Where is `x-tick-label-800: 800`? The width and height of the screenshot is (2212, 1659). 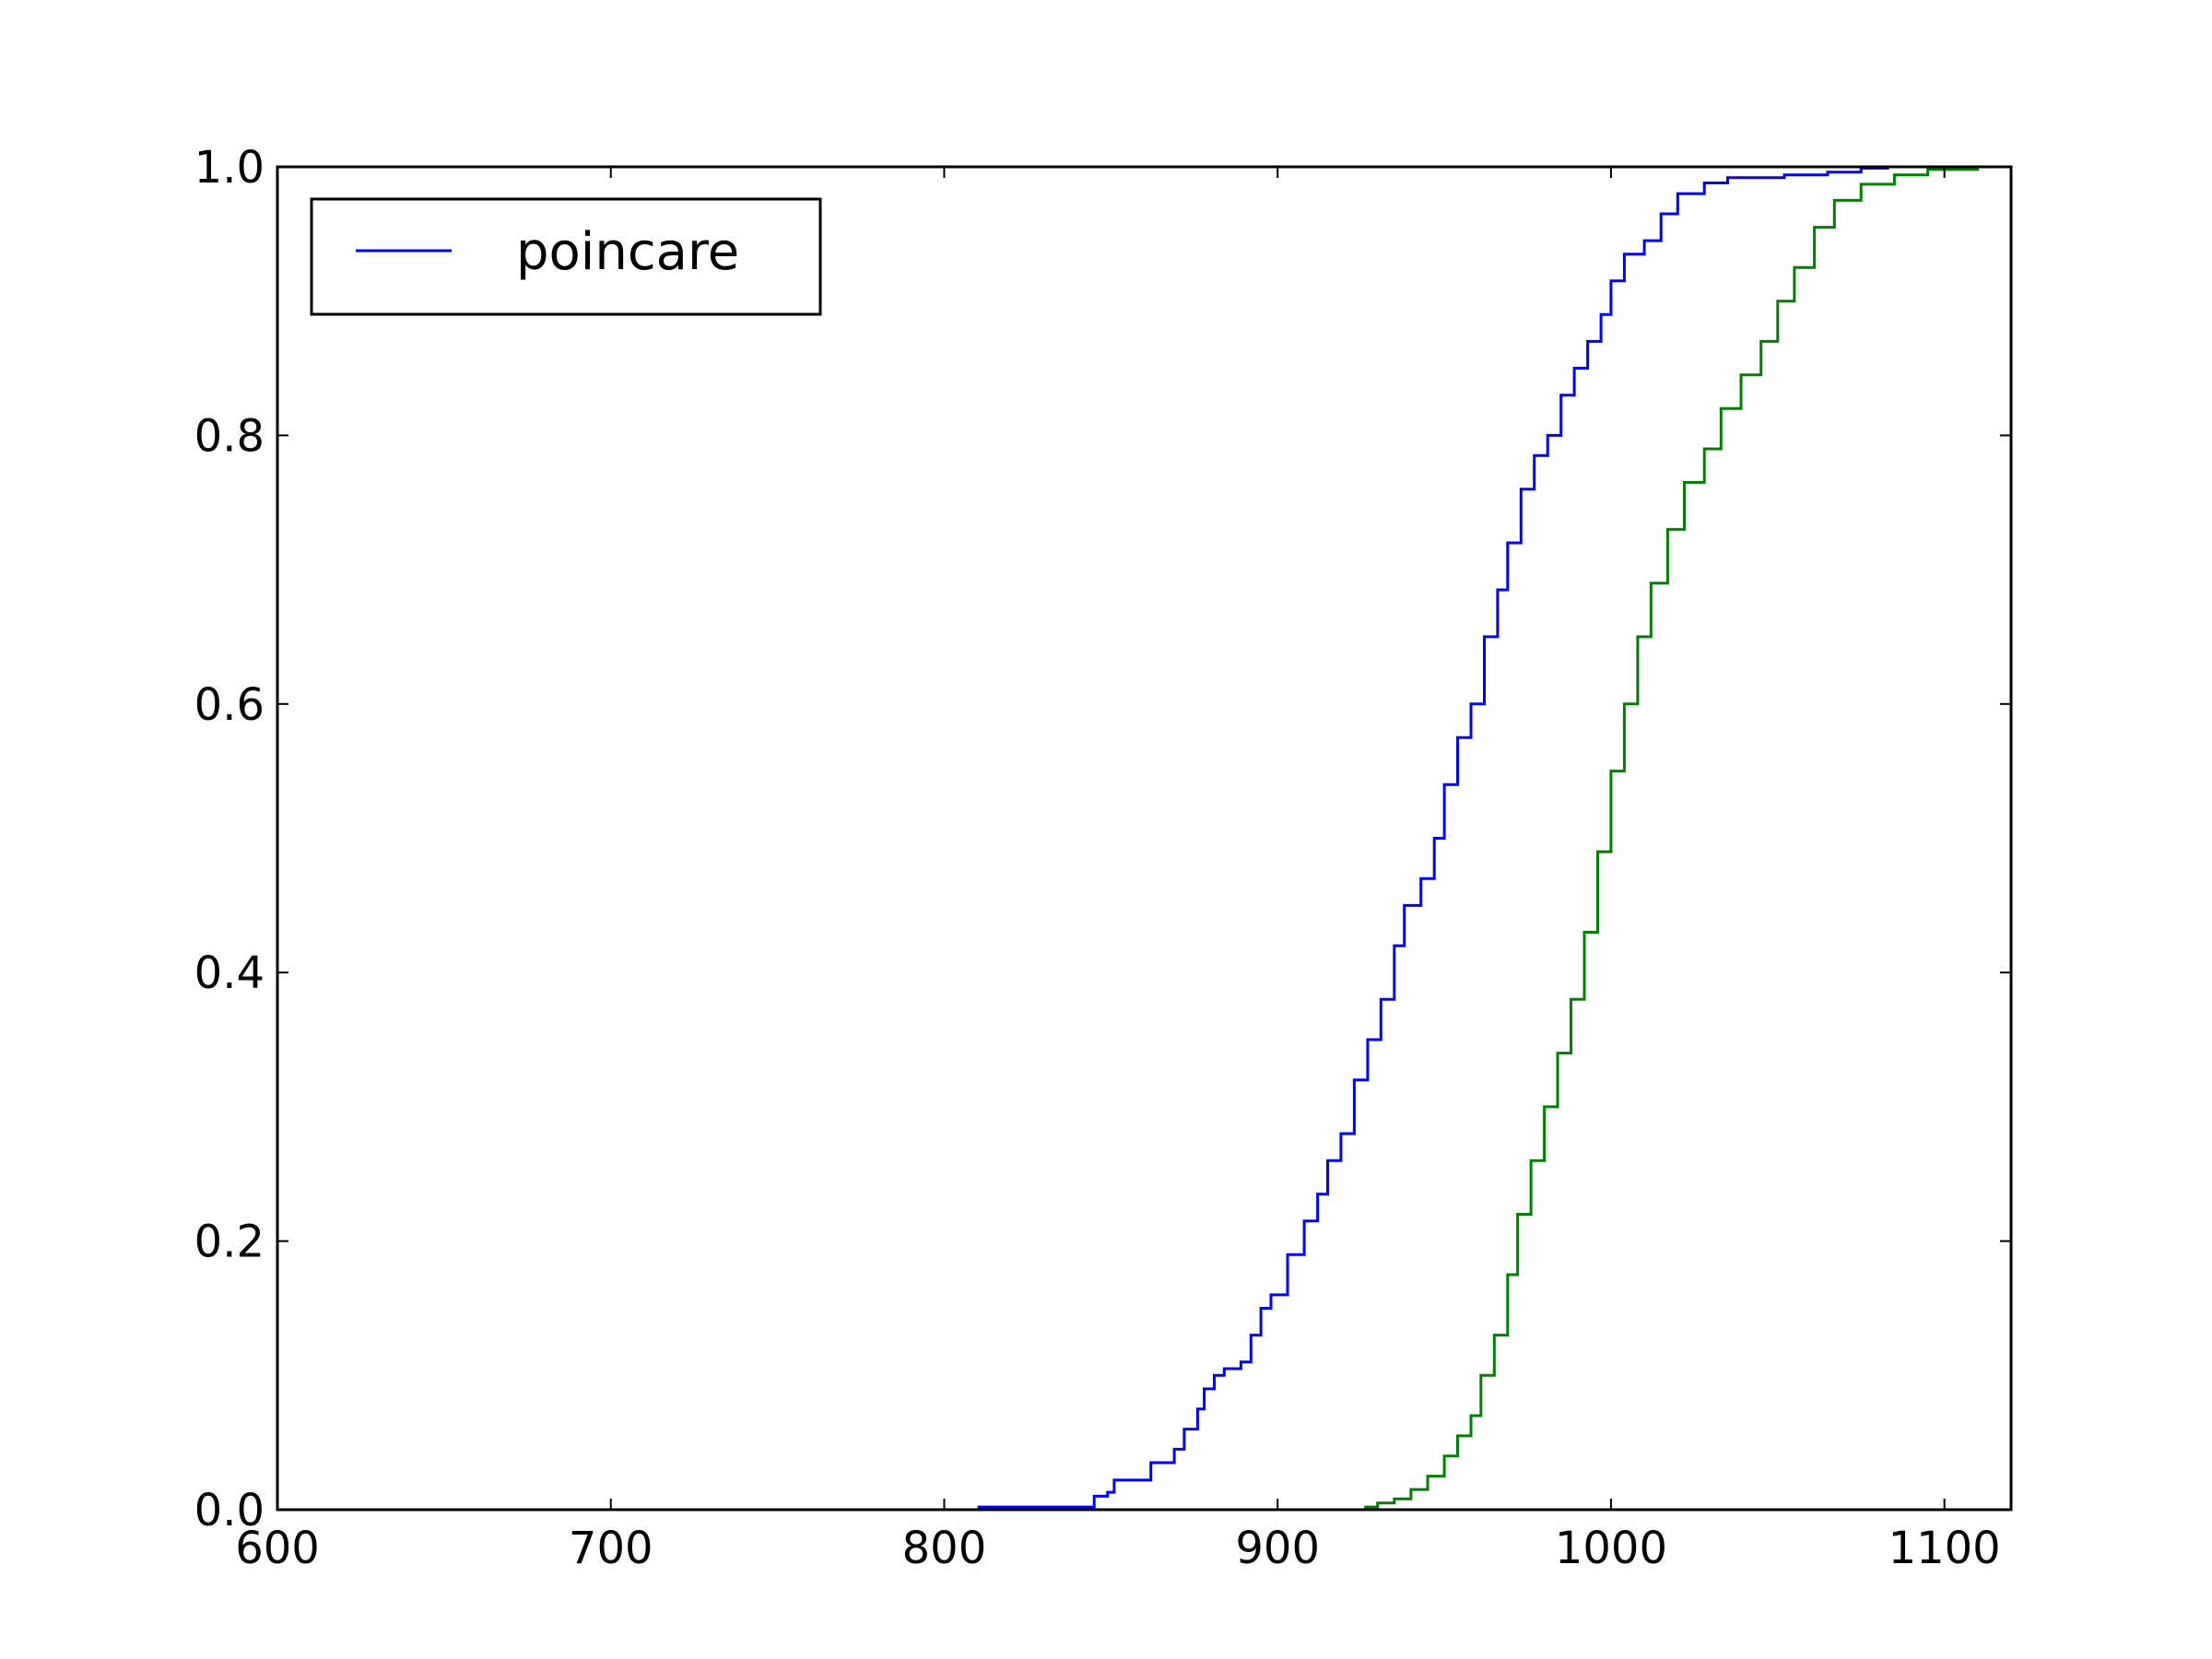
x-tick-label-800: 800 is located at coordinates (944, 1548).